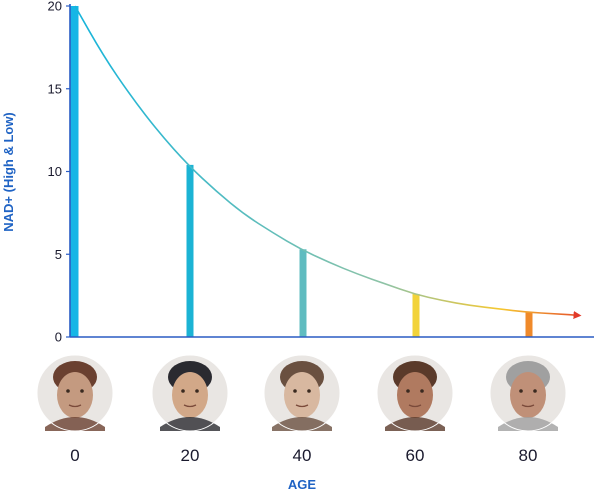  I want to click on baby-face-icon, so click(75, 393).